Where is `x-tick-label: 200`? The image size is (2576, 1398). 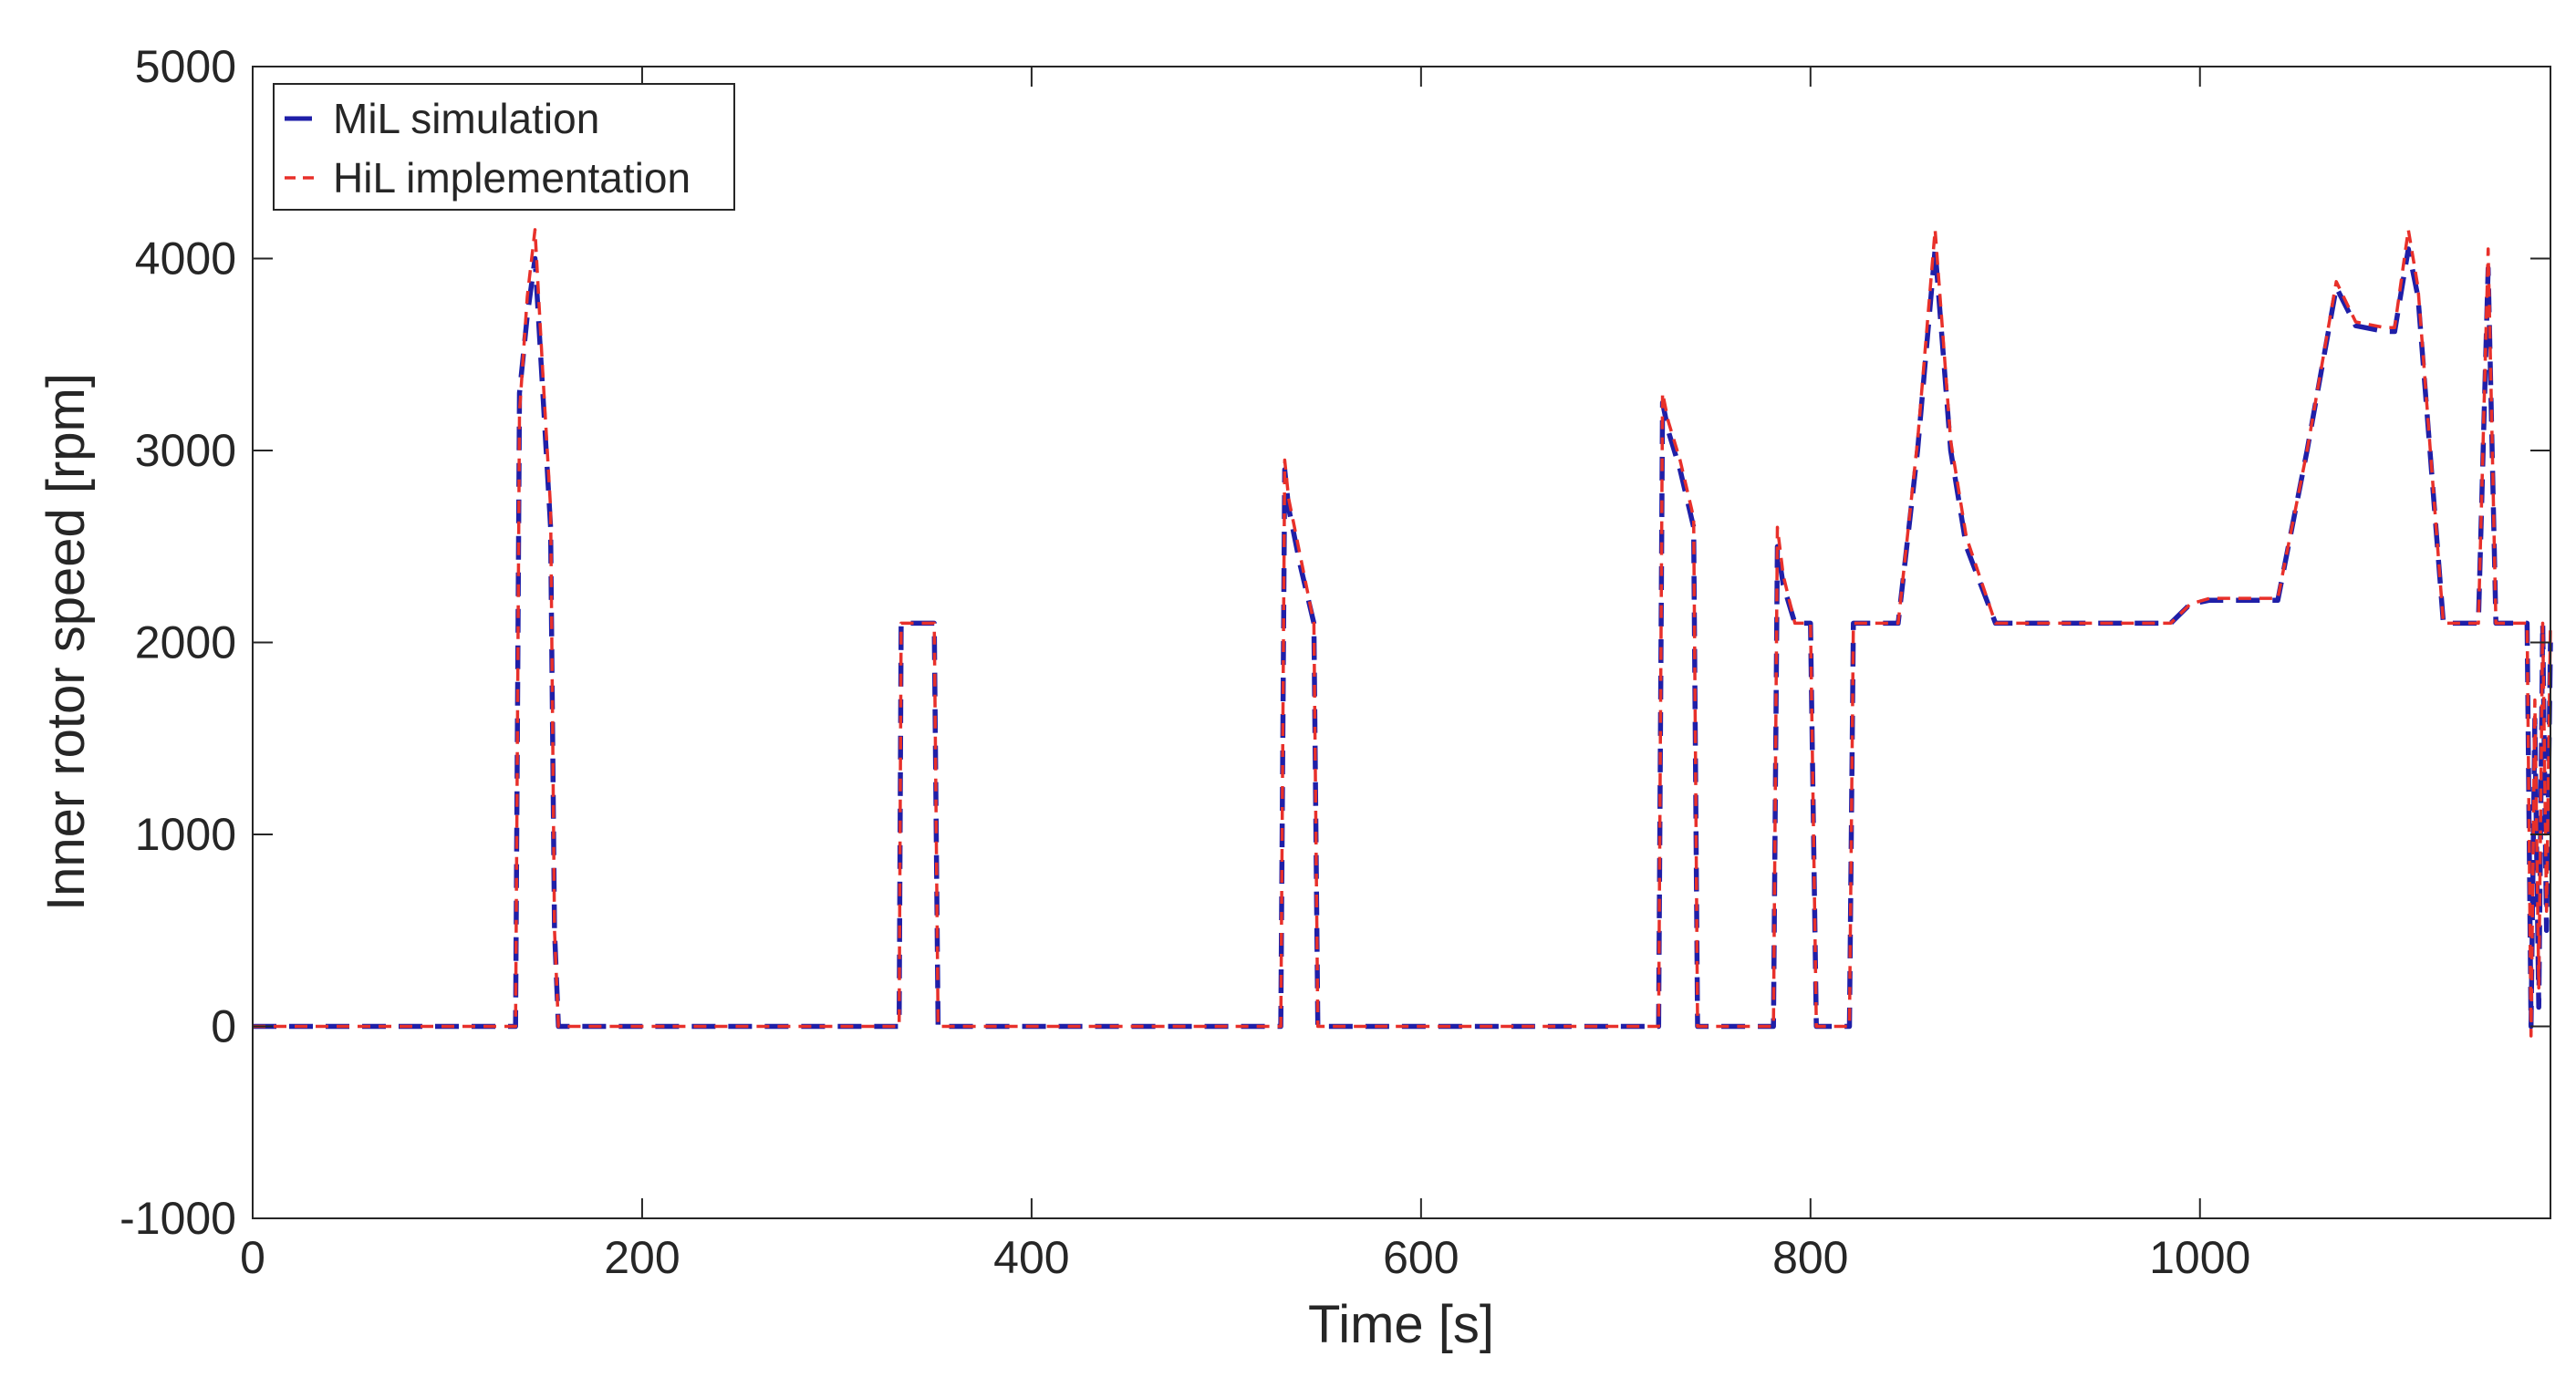
x-tick-label: 200 is located at coordinates (642, 1257).